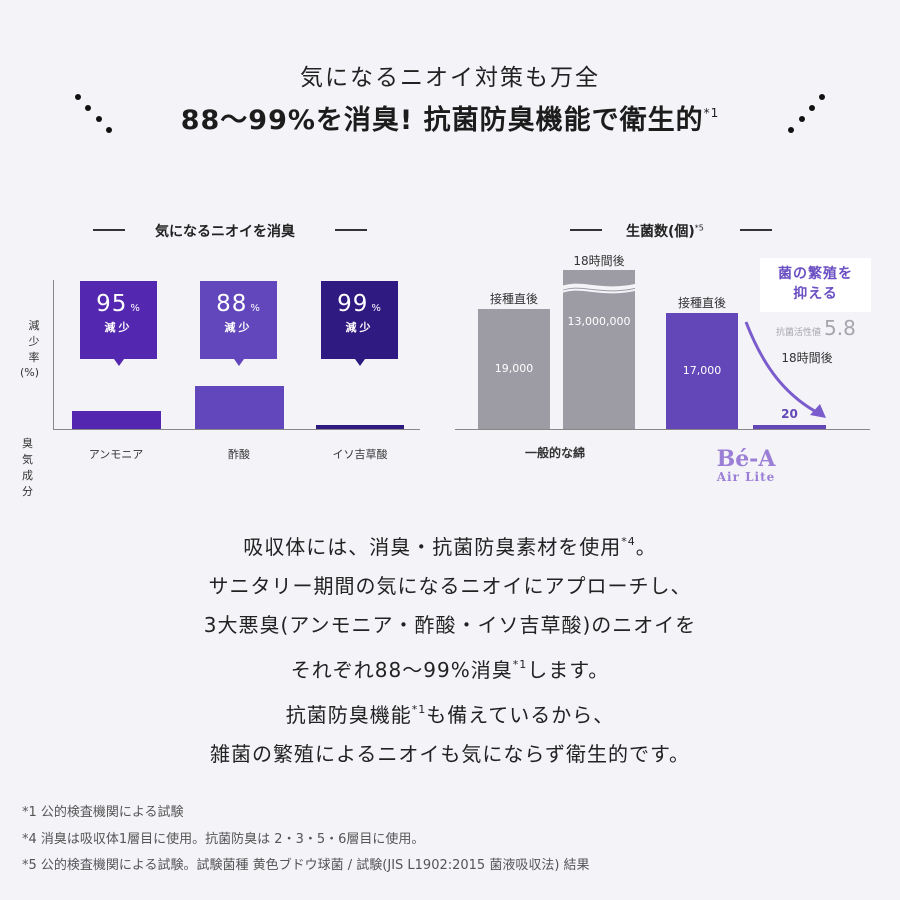 The width and height of the screenshot is (900, 900). Describe the element at coordinates (34, 341) in the screenshot. I see `y-axis-label: 減少率` at that location.